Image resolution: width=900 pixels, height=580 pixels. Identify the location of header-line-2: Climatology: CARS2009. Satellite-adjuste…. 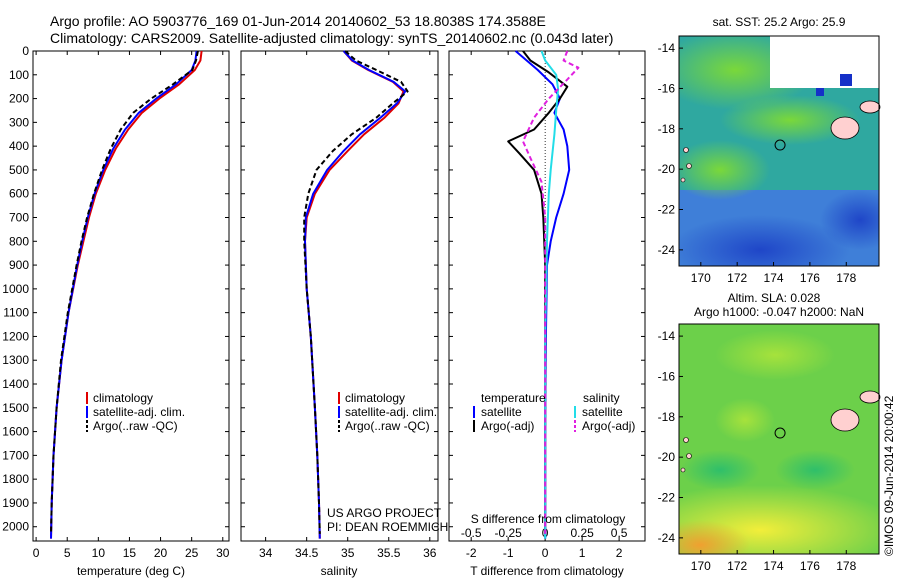
(331, 38).